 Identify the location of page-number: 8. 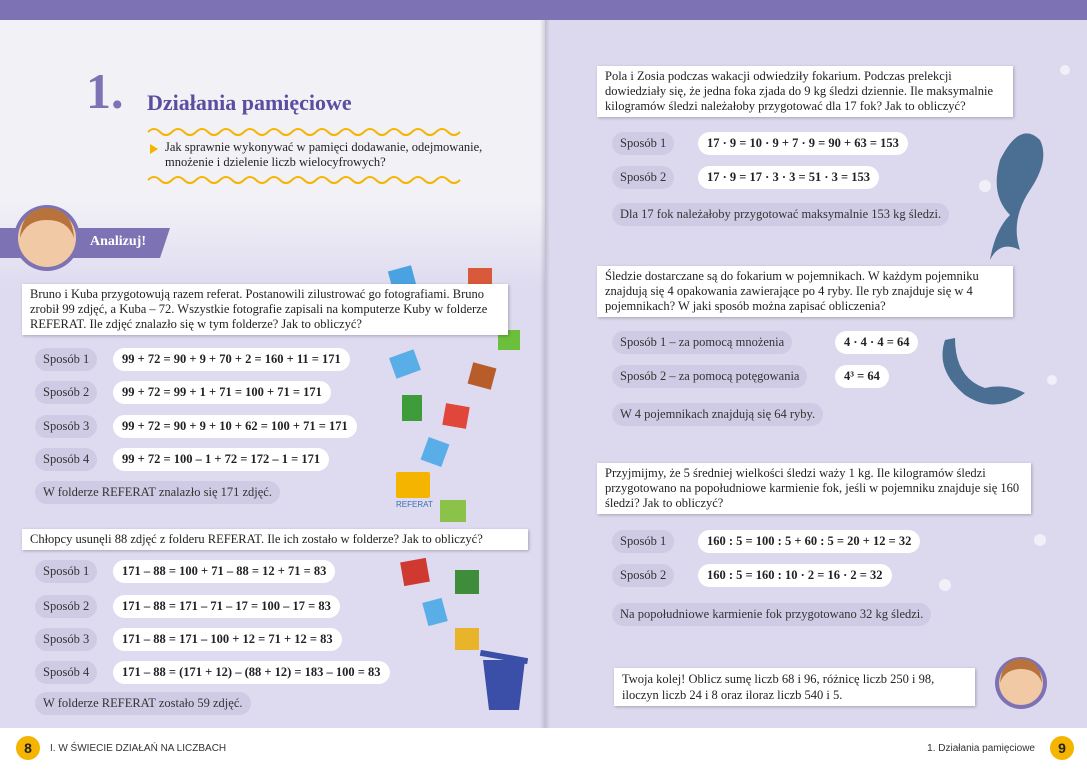
(28, 748).